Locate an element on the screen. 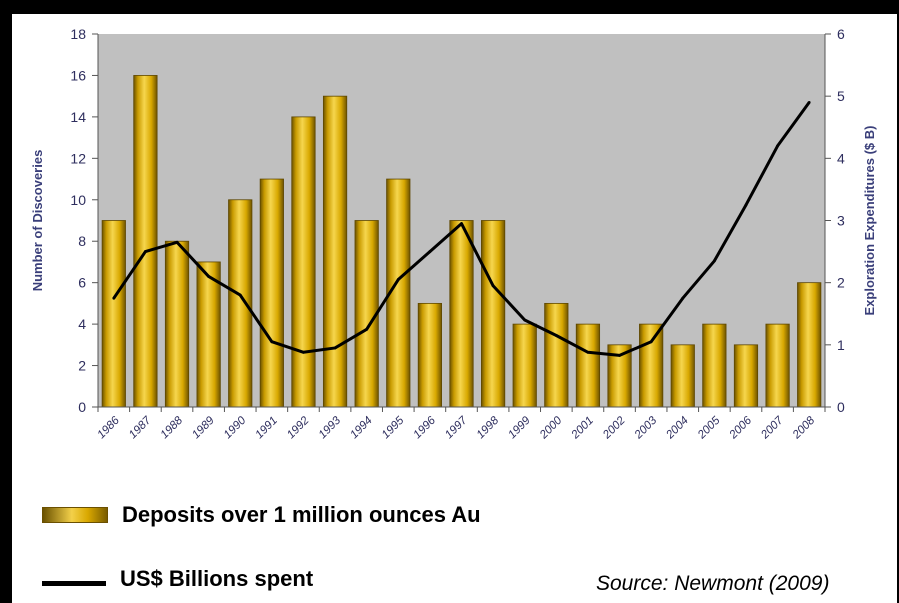  x-tick-label-1991: 1991 is located at coordinates (266, 428).